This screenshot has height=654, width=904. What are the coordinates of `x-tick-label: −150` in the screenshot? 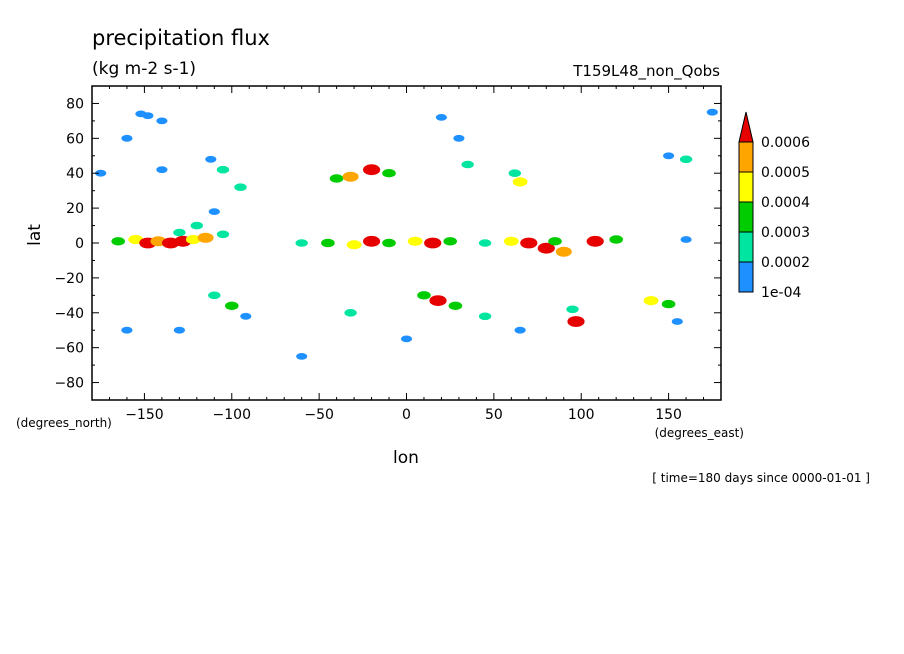 It's located at (144, 415).